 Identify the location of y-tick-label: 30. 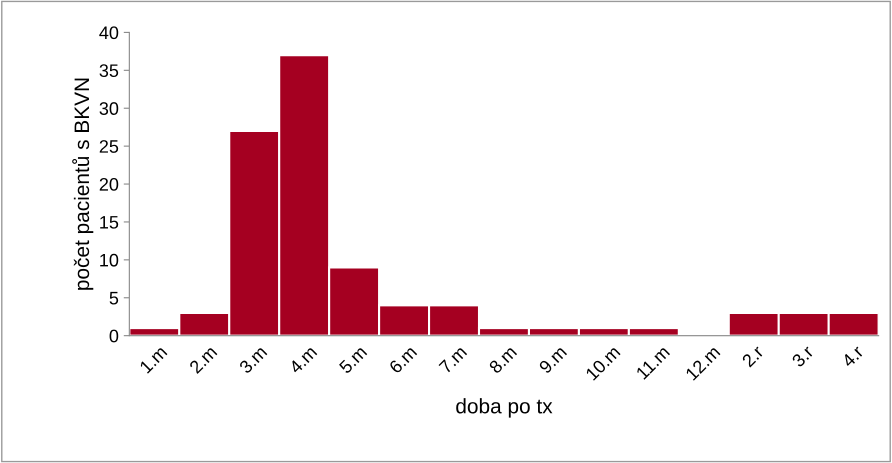
(109, 108).